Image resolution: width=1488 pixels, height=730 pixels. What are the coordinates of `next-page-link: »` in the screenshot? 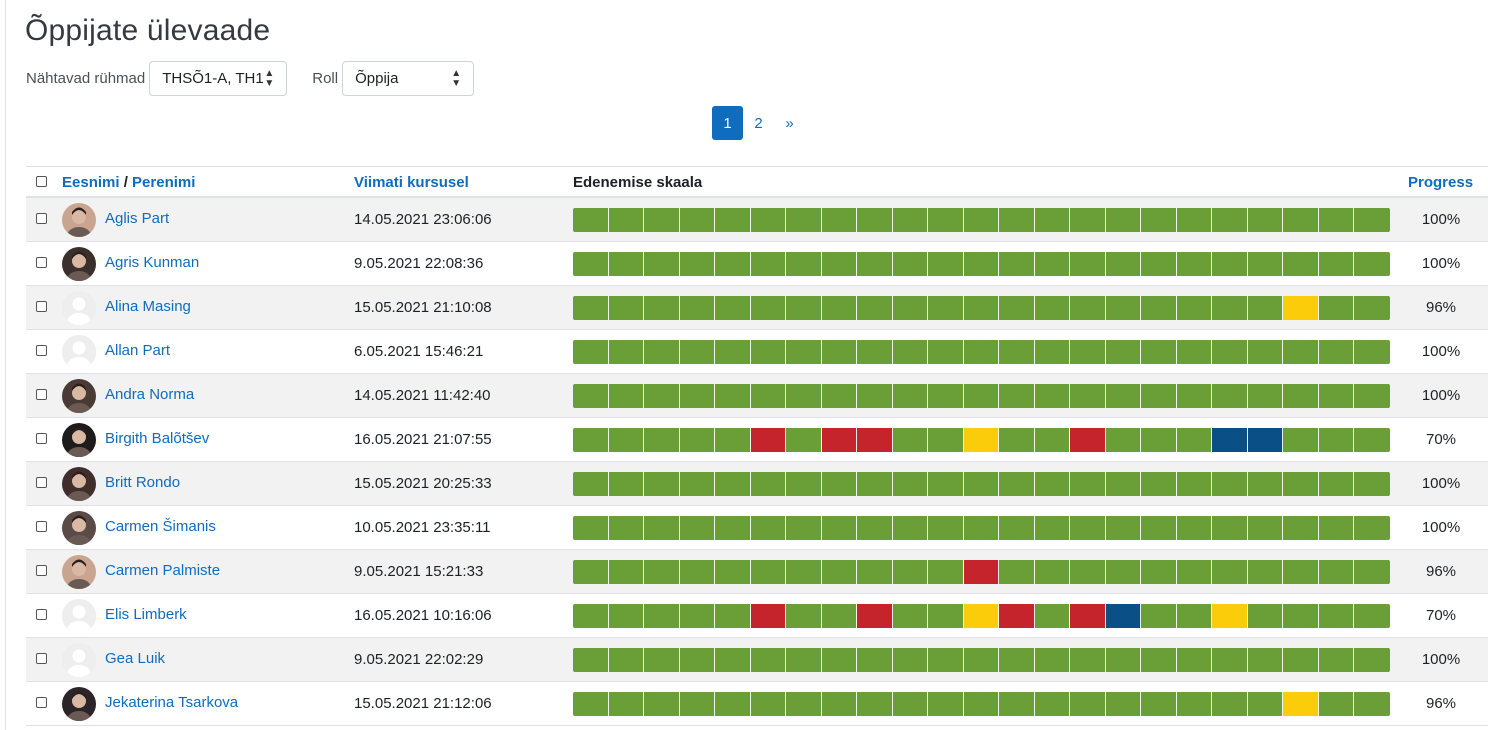 It's located at (789, 123).